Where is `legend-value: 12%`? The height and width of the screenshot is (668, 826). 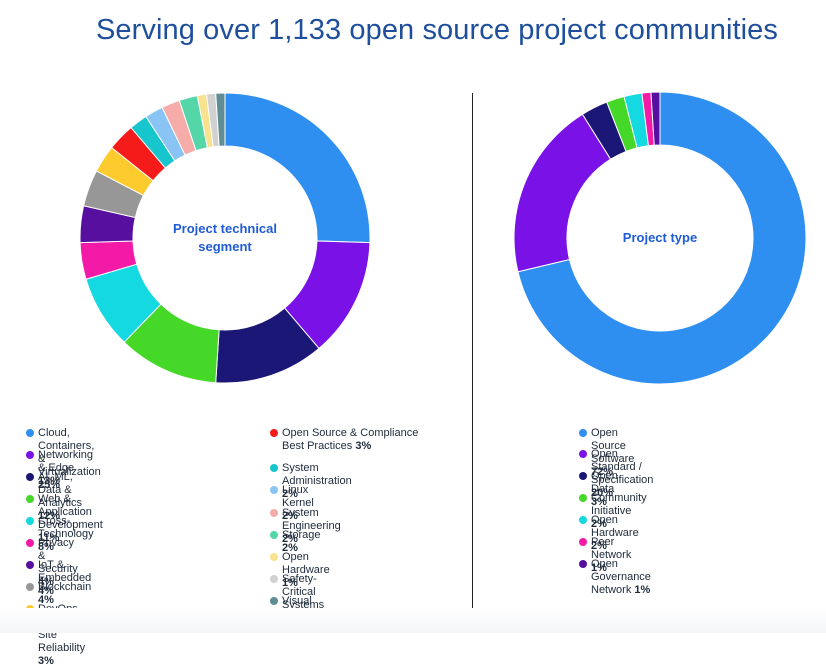 legend-value: 12% is located at coordinates (49, 516).